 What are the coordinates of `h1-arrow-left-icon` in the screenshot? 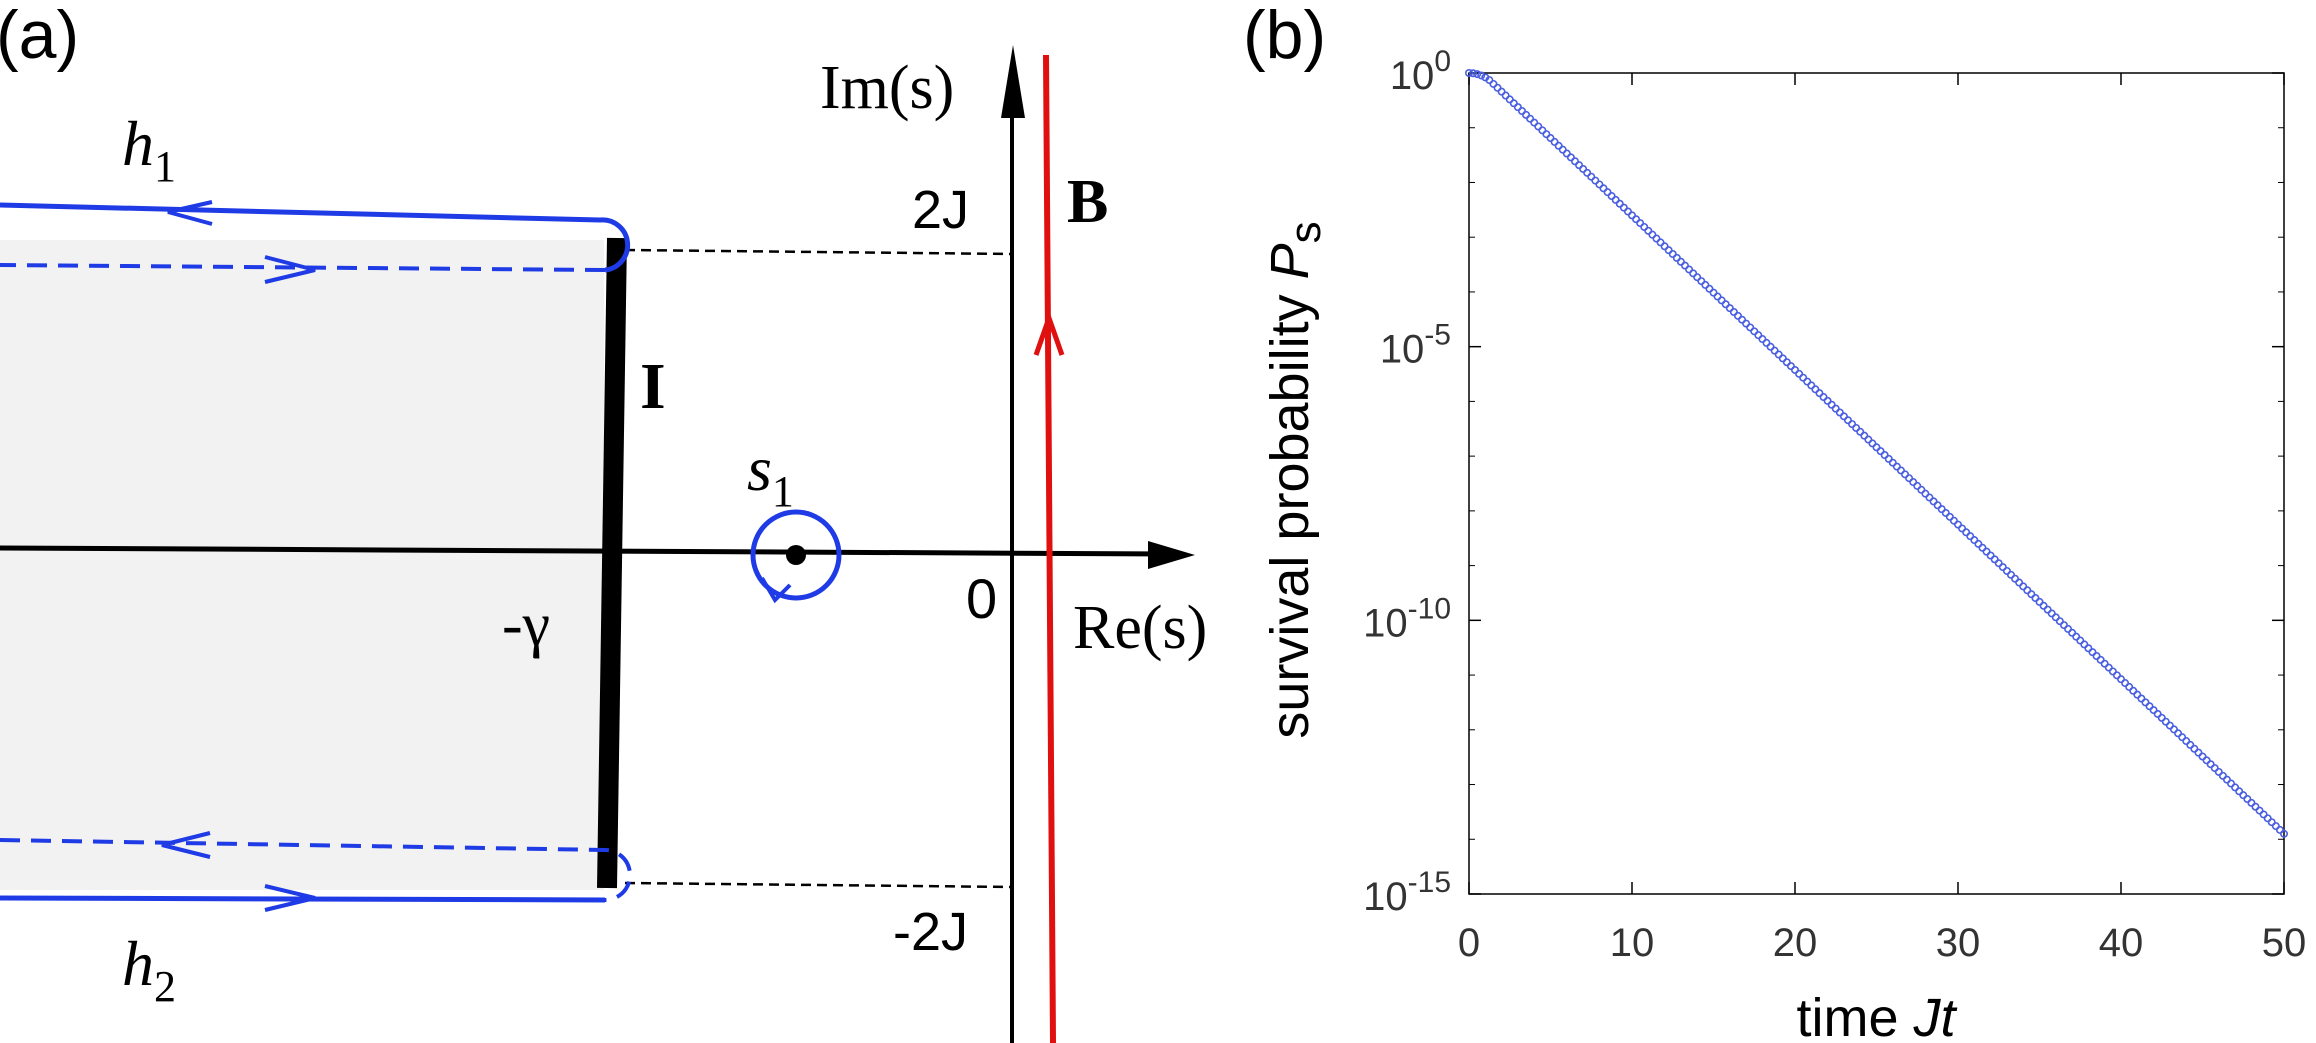 It's located at (190, 213).